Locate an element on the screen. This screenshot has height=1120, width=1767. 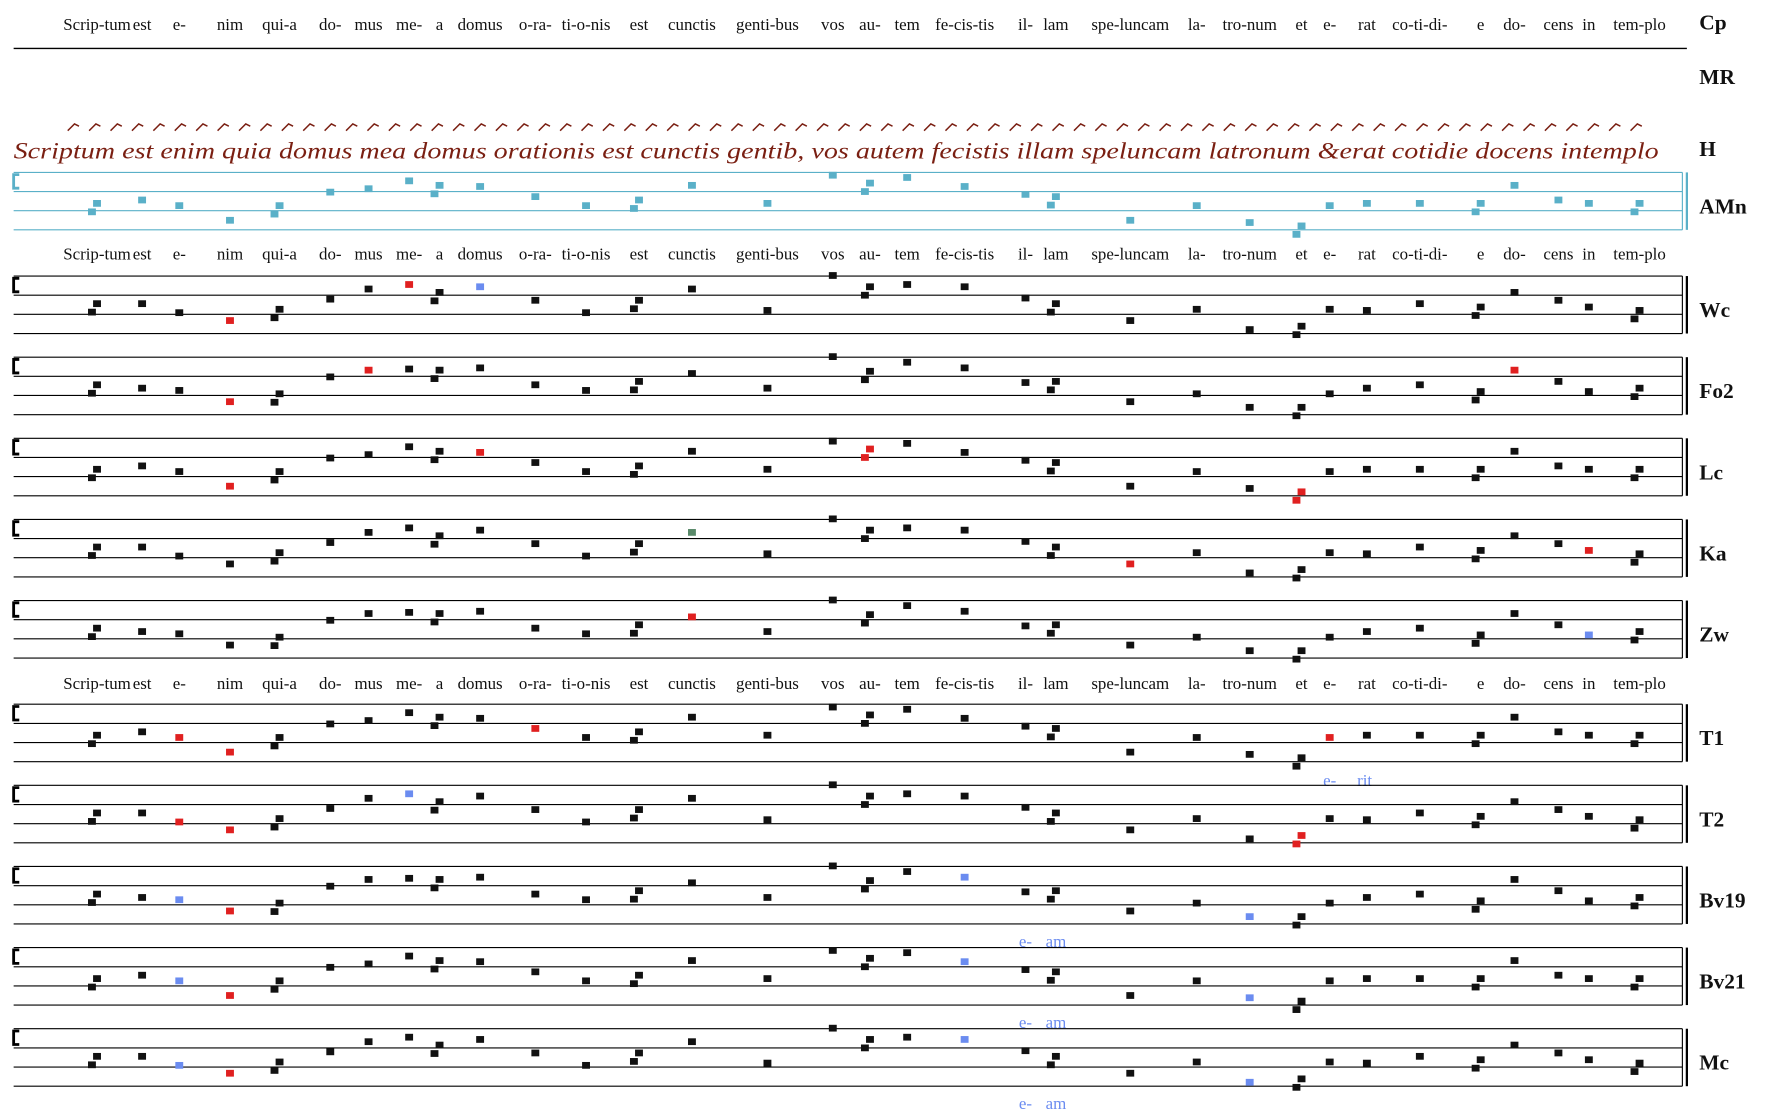
siglum: Lc is located at coordinates (1711, 472).